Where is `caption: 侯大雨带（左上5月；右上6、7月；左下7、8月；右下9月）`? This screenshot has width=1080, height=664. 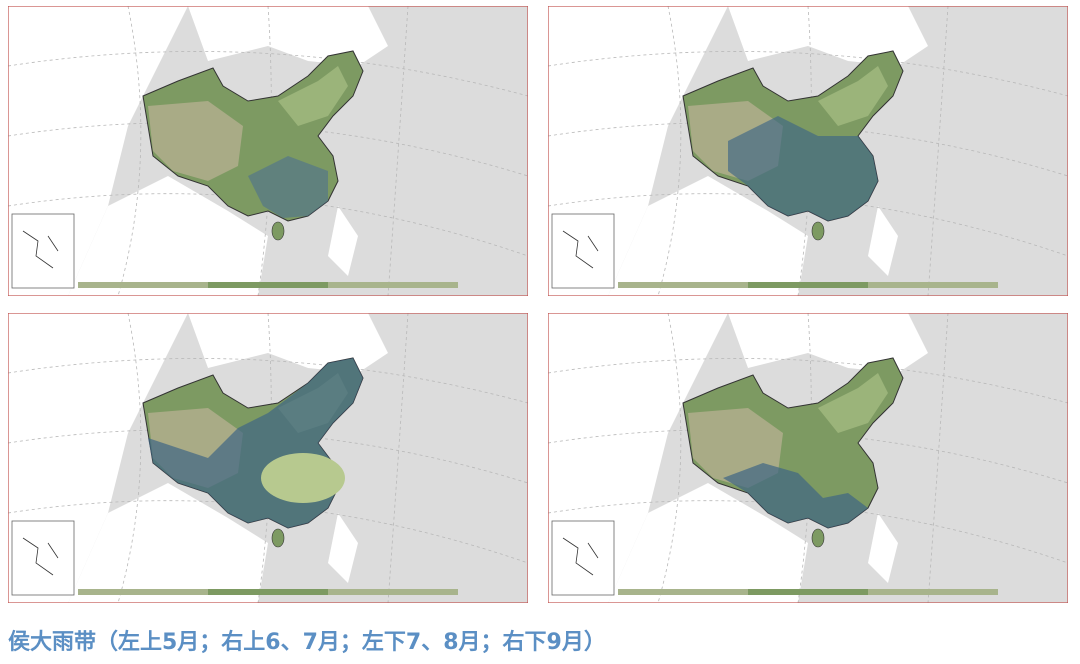
caption: 侯大雨带（左上5月；右上6、7月；左下7、8月；右下9月） is located at coordinates (307, 642).